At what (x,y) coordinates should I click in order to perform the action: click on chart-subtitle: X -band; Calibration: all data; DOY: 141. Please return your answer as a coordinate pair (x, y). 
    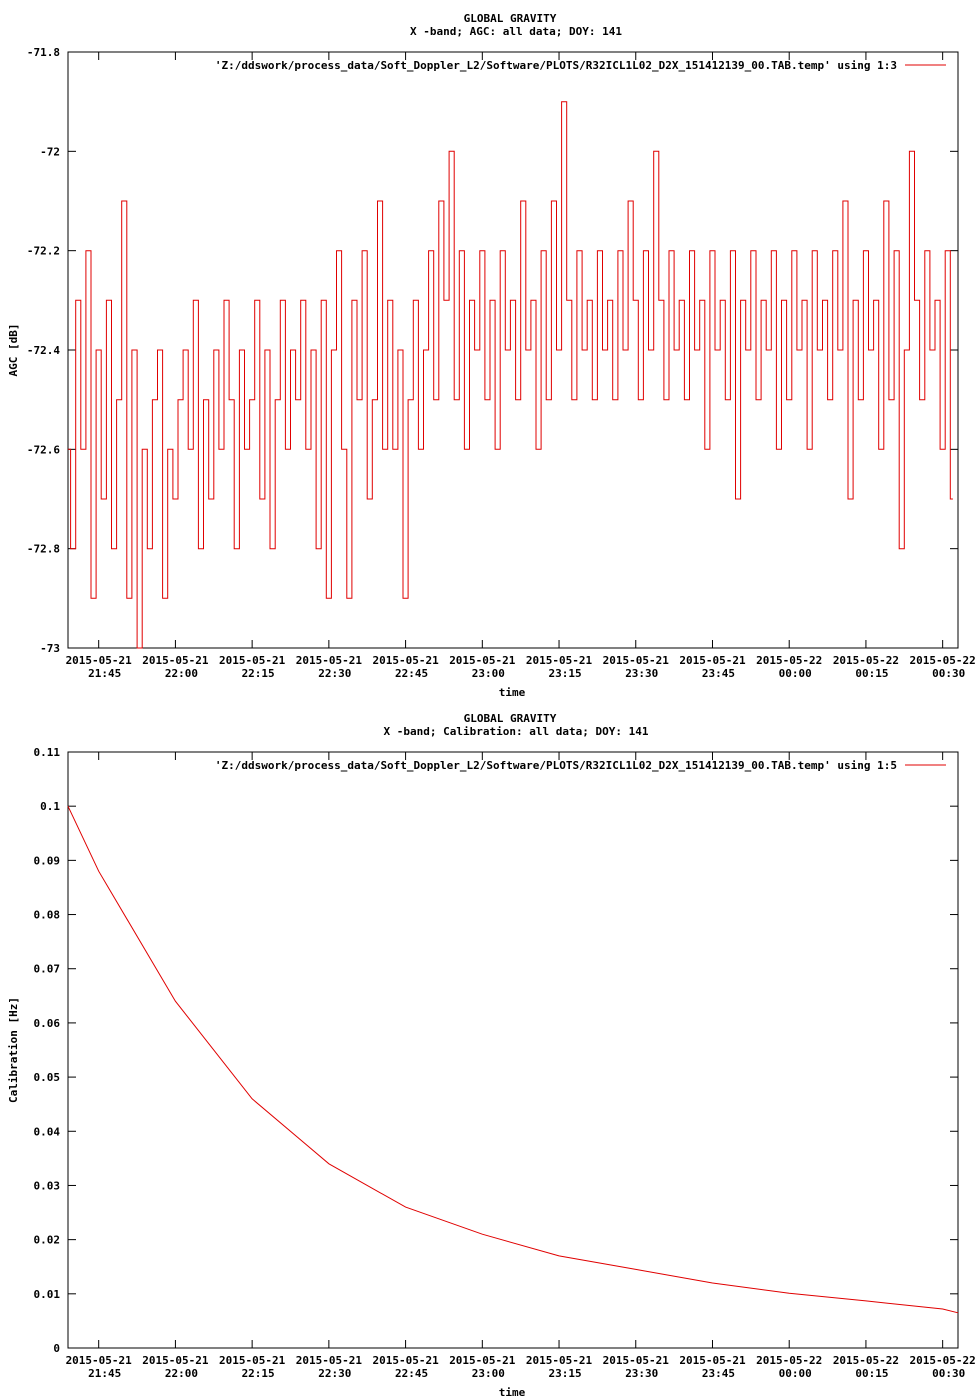
    Looking at the image, I should click on (516, 731).